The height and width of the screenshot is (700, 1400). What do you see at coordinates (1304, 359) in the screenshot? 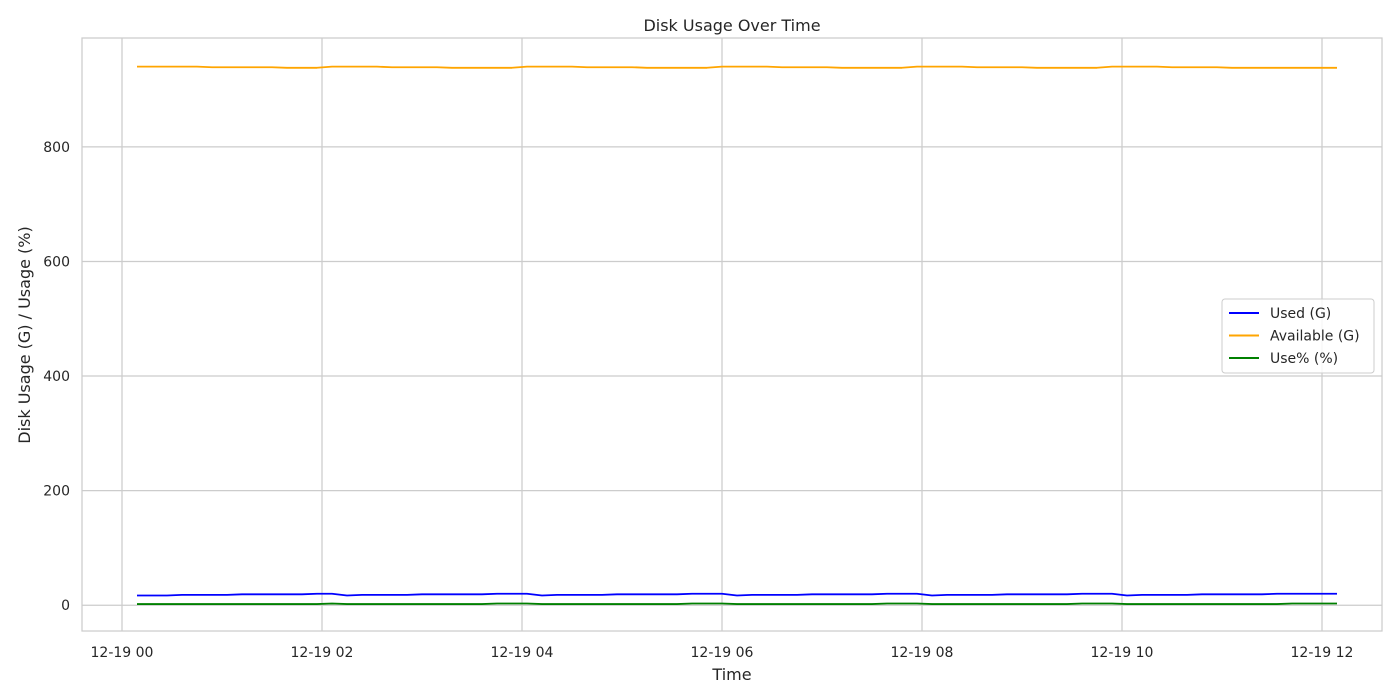
I see `legend-label: Use% (%)` at bounding box center [1304, 359].